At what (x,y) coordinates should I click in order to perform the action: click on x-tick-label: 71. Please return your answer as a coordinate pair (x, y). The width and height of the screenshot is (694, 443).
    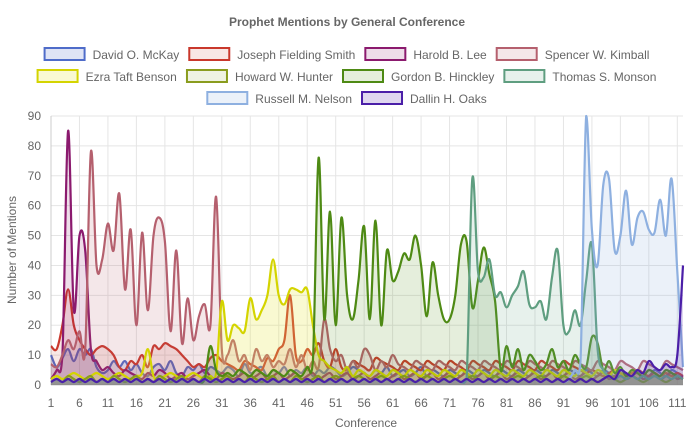
    Looking at the image, I should click on (450, 403).